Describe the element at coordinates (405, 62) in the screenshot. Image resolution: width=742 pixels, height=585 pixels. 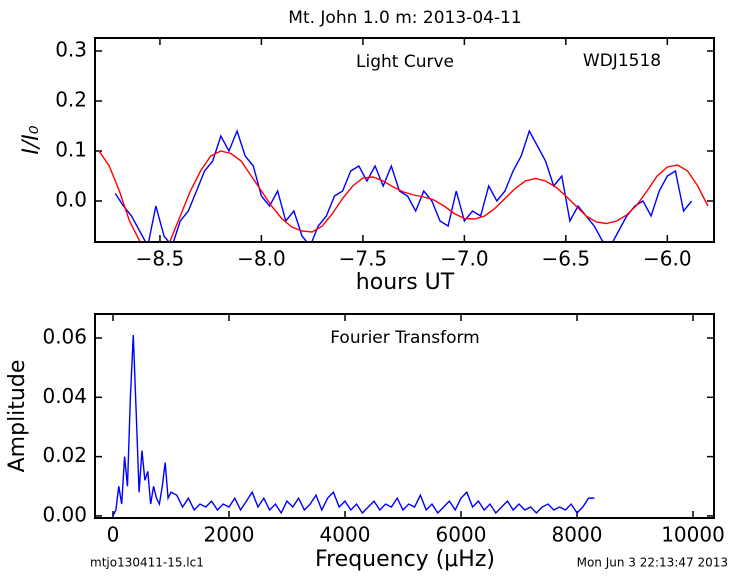
I see `annotation: Light Curve` at that location.